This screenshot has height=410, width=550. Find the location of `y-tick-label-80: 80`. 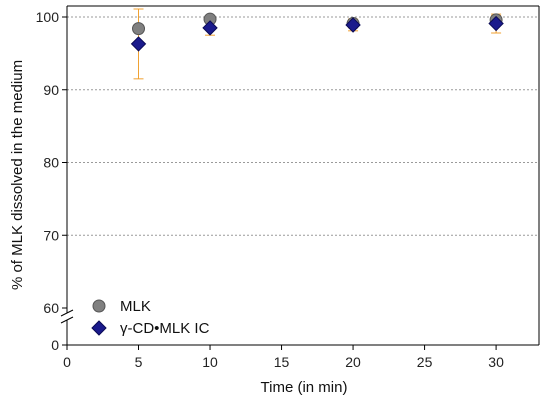

y-tick-label-80: 80 is located at coordinates (51, 163).